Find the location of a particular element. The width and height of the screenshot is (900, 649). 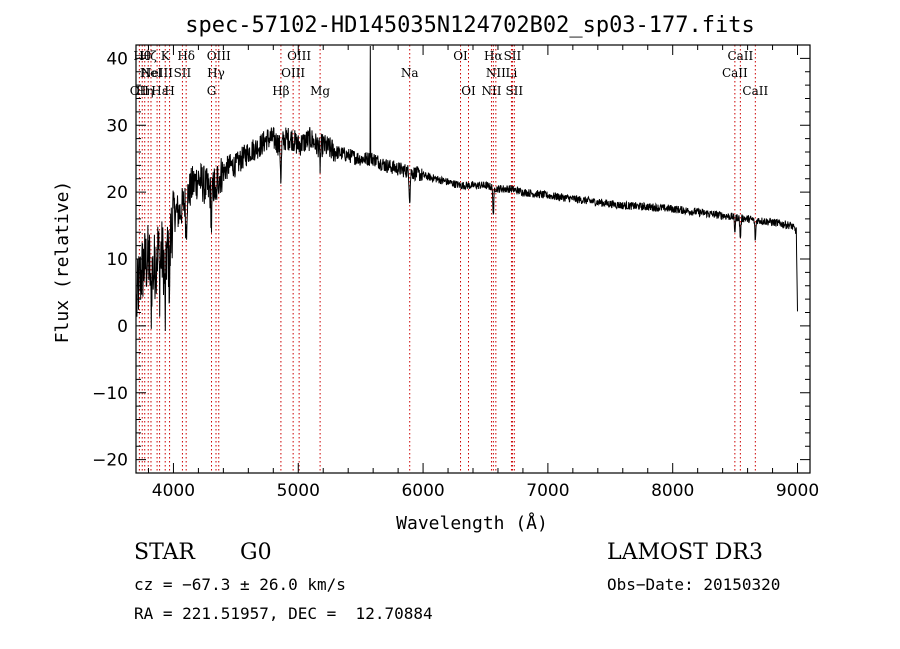

x-tick-label: 8000 is located at coordinates (672, 491).